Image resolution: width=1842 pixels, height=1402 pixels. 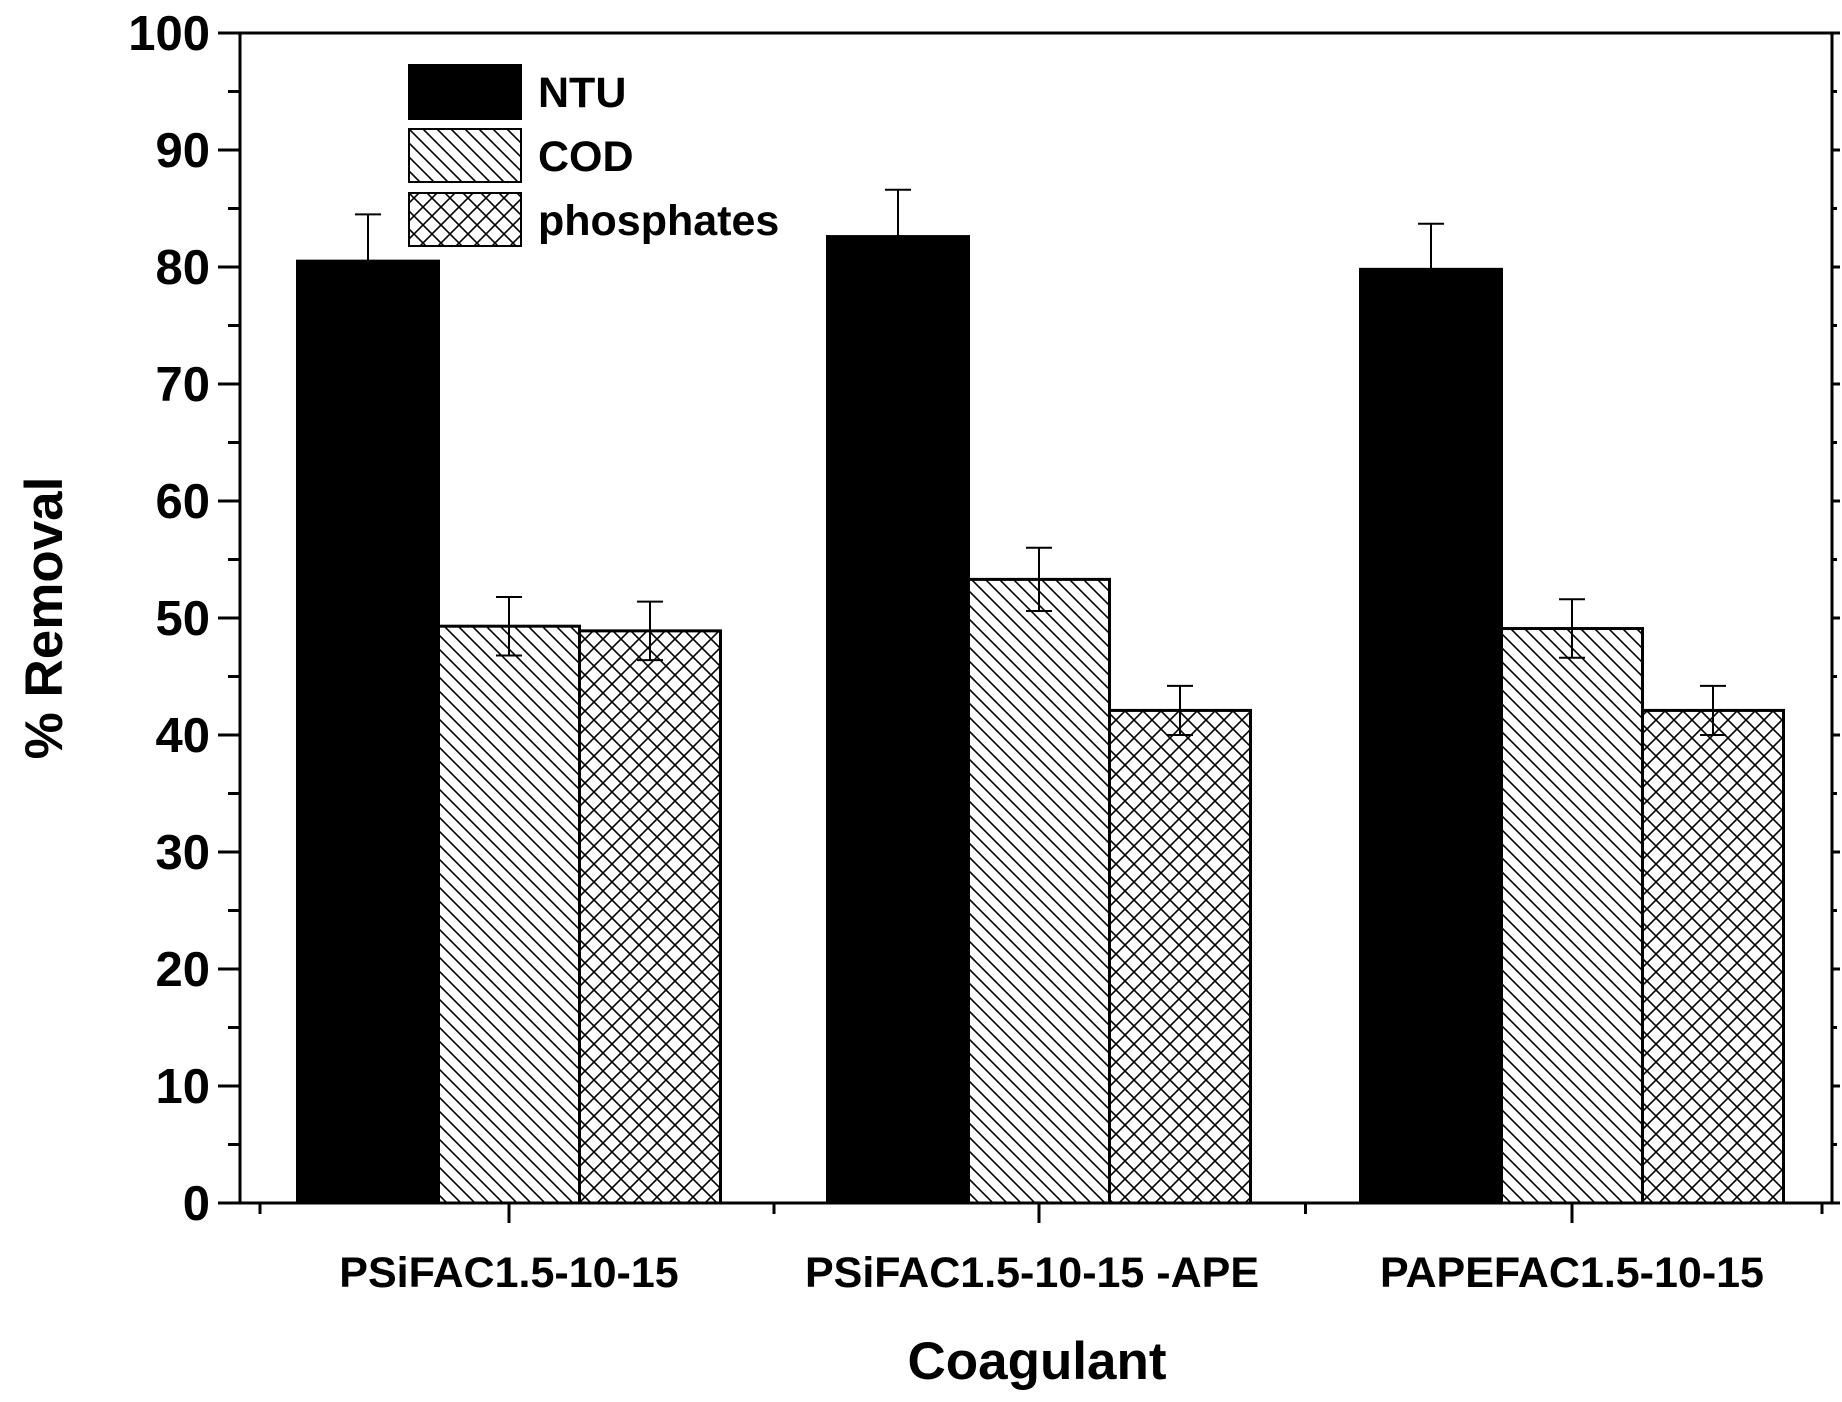 What do you see at coordinates (182, 619) in the screenshot?
I see `y-tick-label-50: 50` at bounding box center [182, 619].